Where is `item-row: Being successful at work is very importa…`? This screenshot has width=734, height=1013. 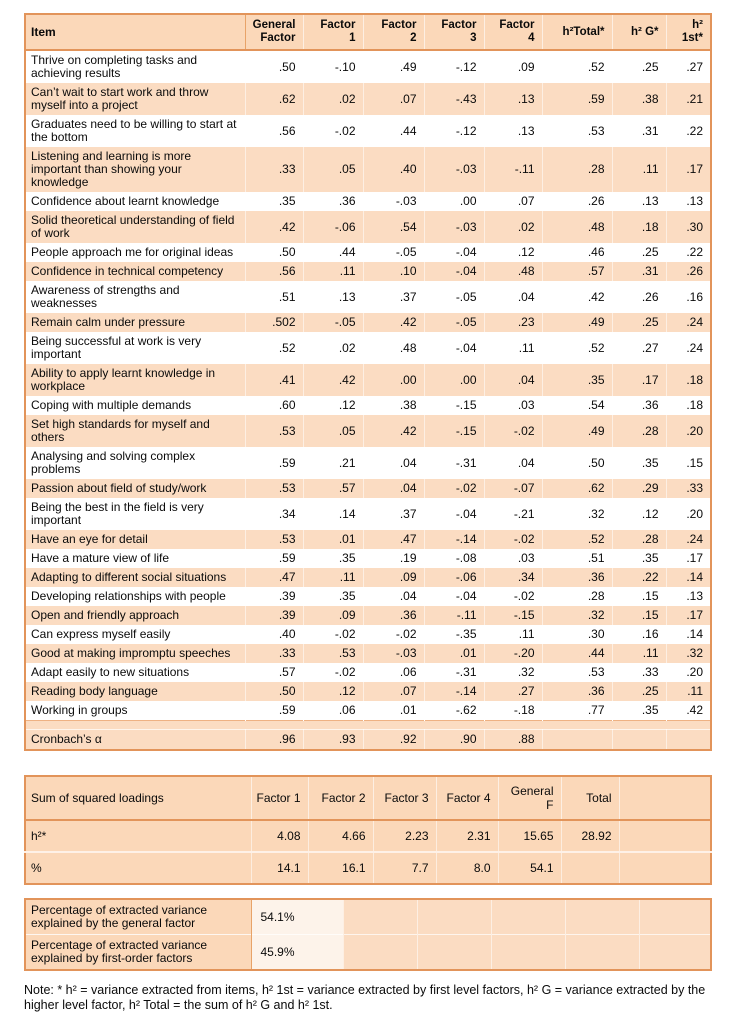
item-row: Being successful at work is very importa… is located at coordinates (368, 348).